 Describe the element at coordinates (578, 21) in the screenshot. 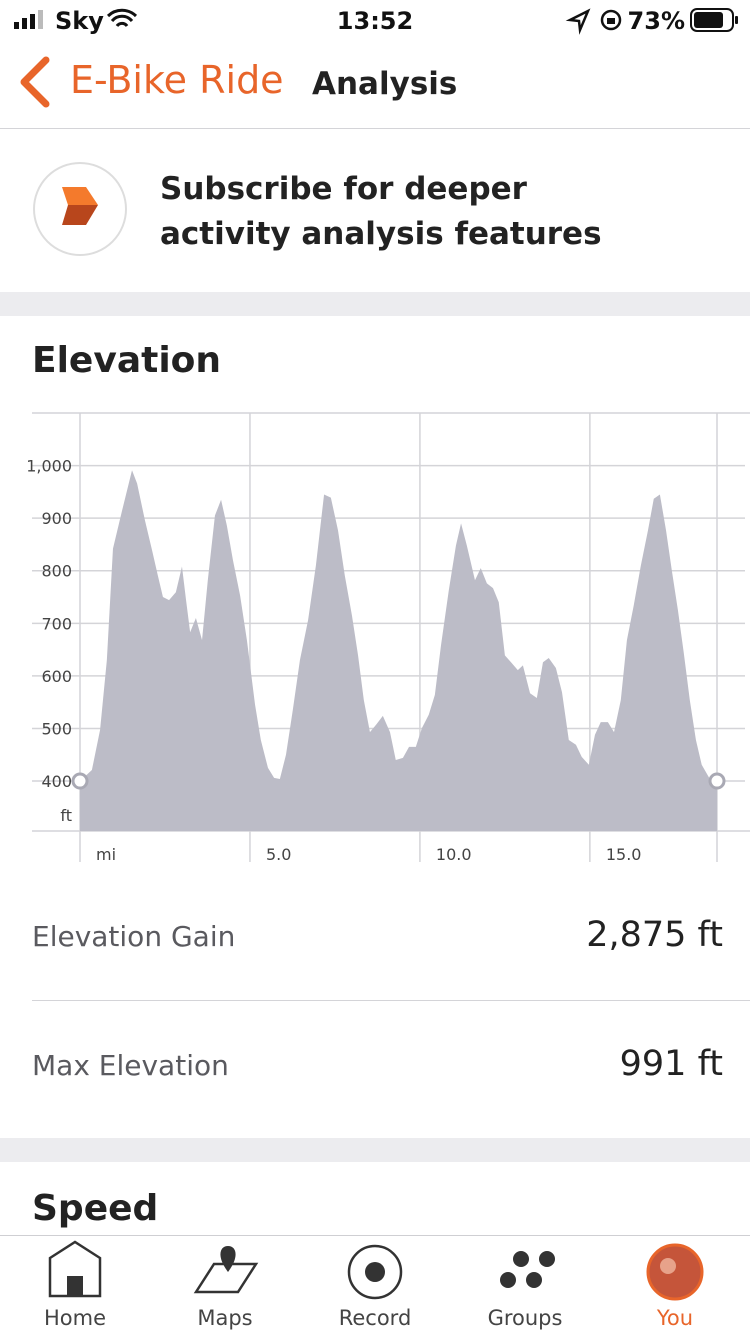

I see `location-icon` at that location.